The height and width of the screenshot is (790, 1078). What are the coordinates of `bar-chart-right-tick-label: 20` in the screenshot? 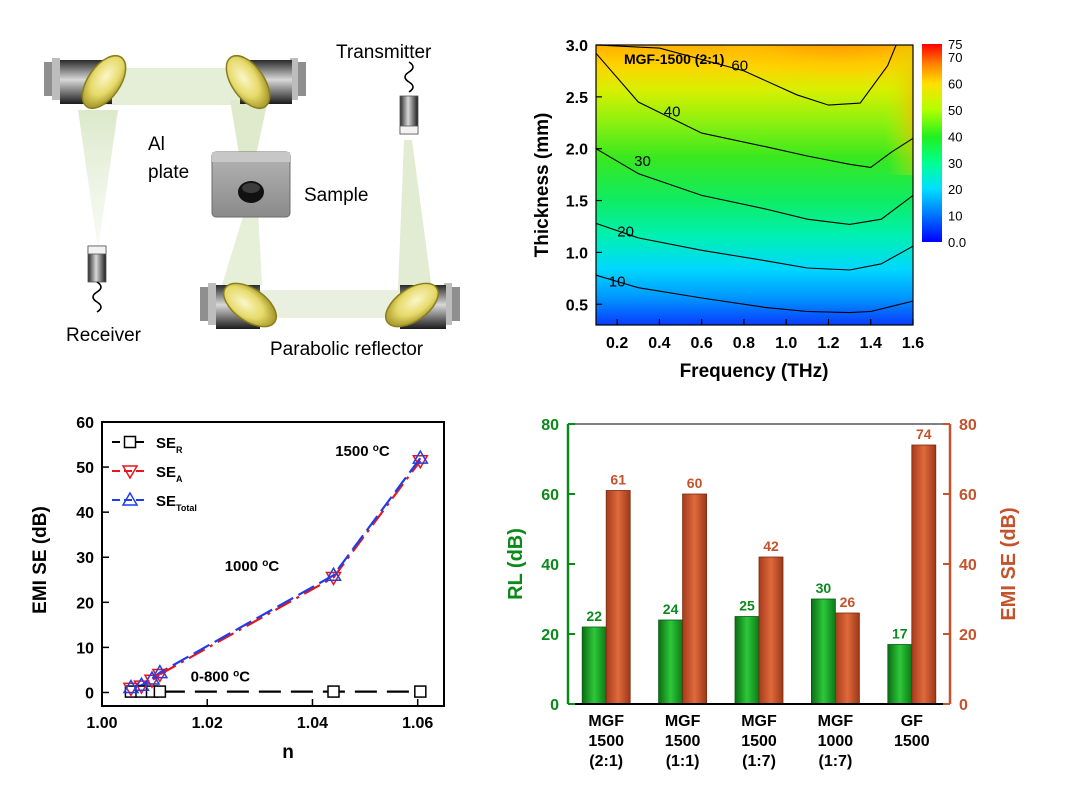 It's located at (968, 635).